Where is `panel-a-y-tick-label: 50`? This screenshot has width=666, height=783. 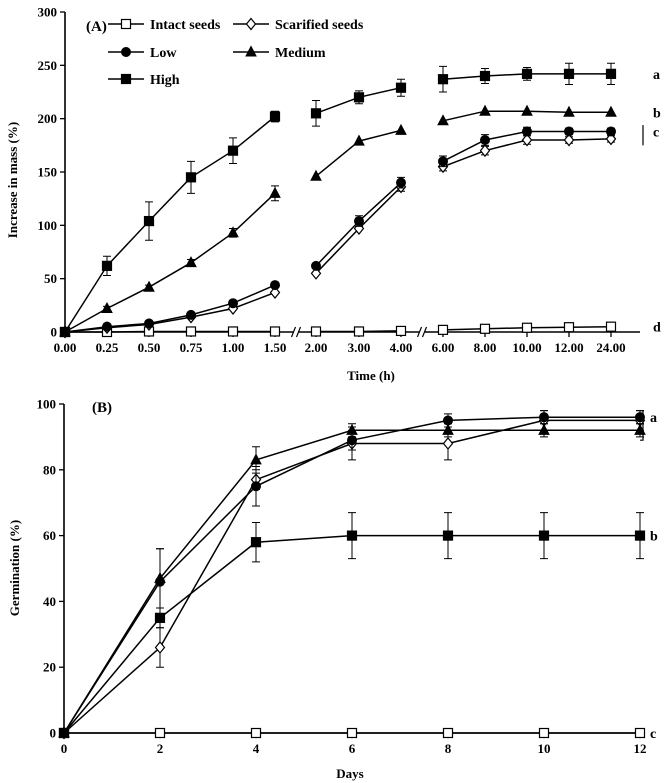
panel-a-y-tick-label: 50 is located at coordinates (50, 278).